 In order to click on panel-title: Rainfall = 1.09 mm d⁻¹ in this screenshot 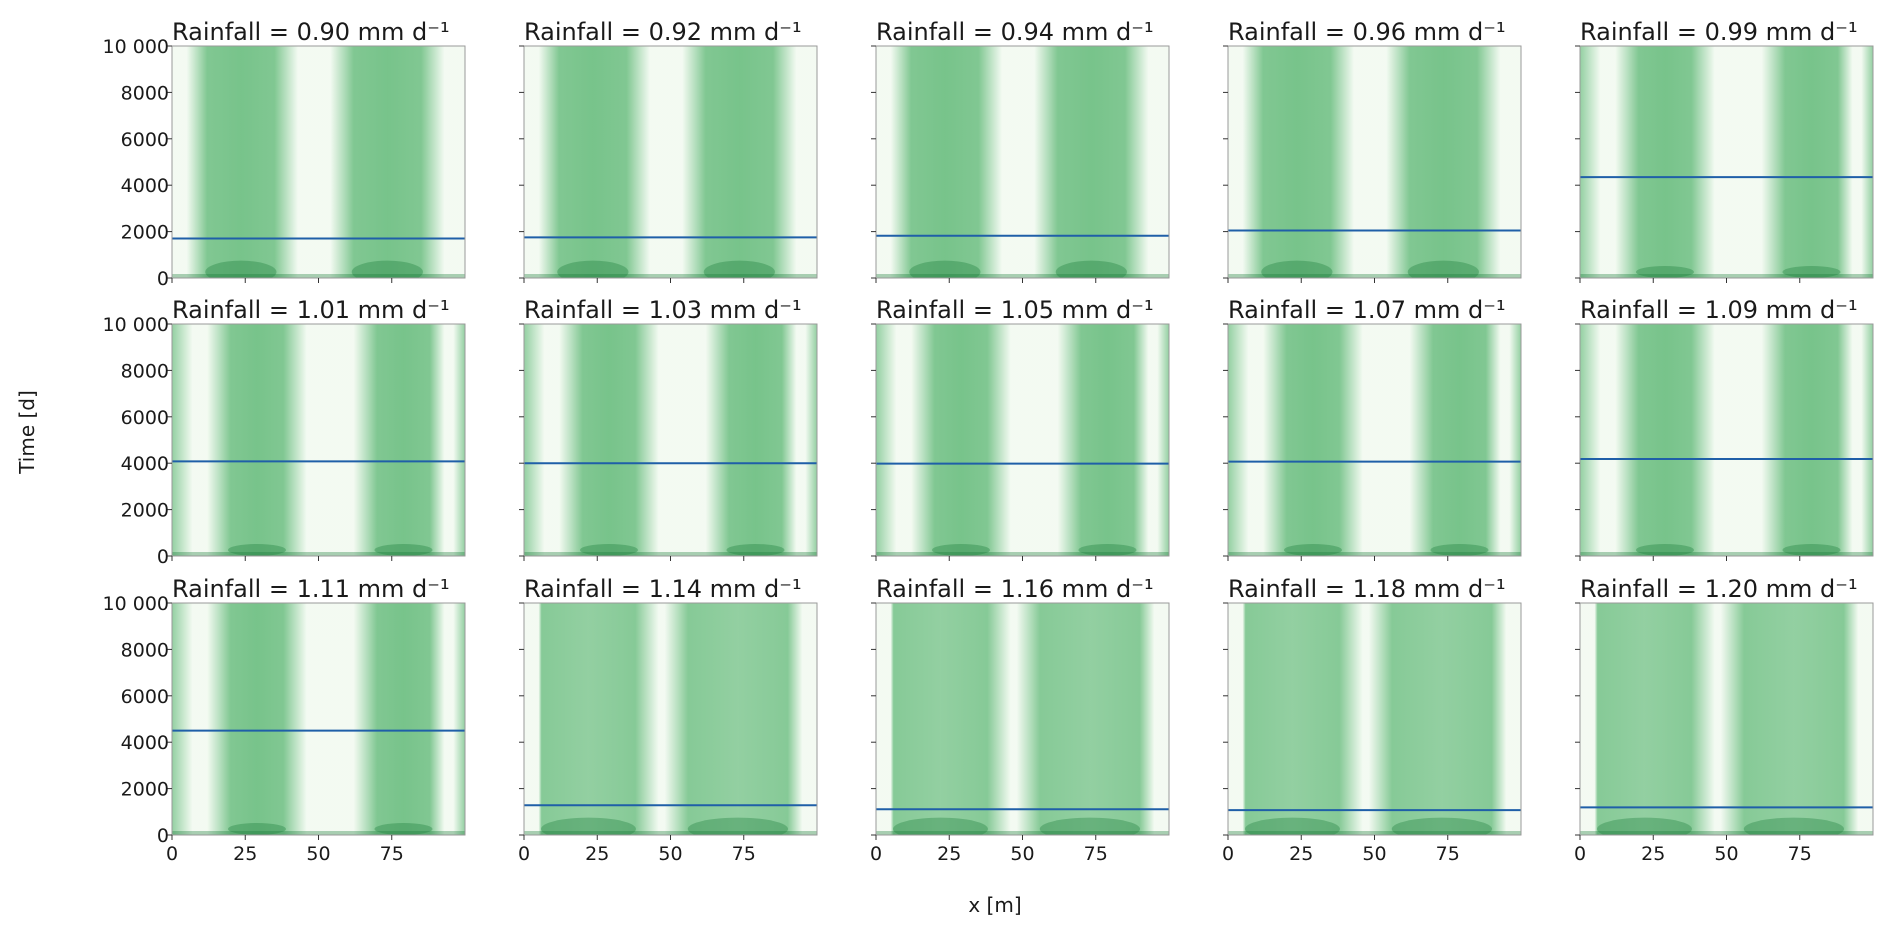, I will do `click(1719, 310)`.